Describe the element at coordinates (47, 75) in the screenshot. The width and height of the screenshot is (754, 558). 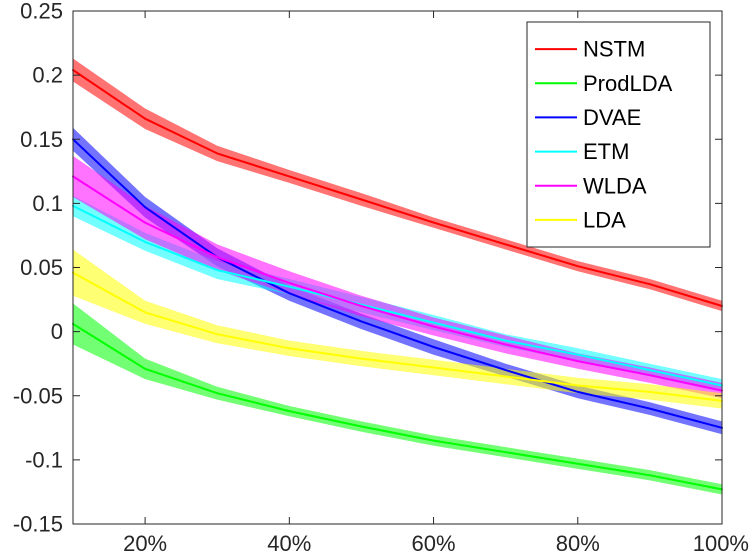
I see `y-tick-label: 0.2` at that location.